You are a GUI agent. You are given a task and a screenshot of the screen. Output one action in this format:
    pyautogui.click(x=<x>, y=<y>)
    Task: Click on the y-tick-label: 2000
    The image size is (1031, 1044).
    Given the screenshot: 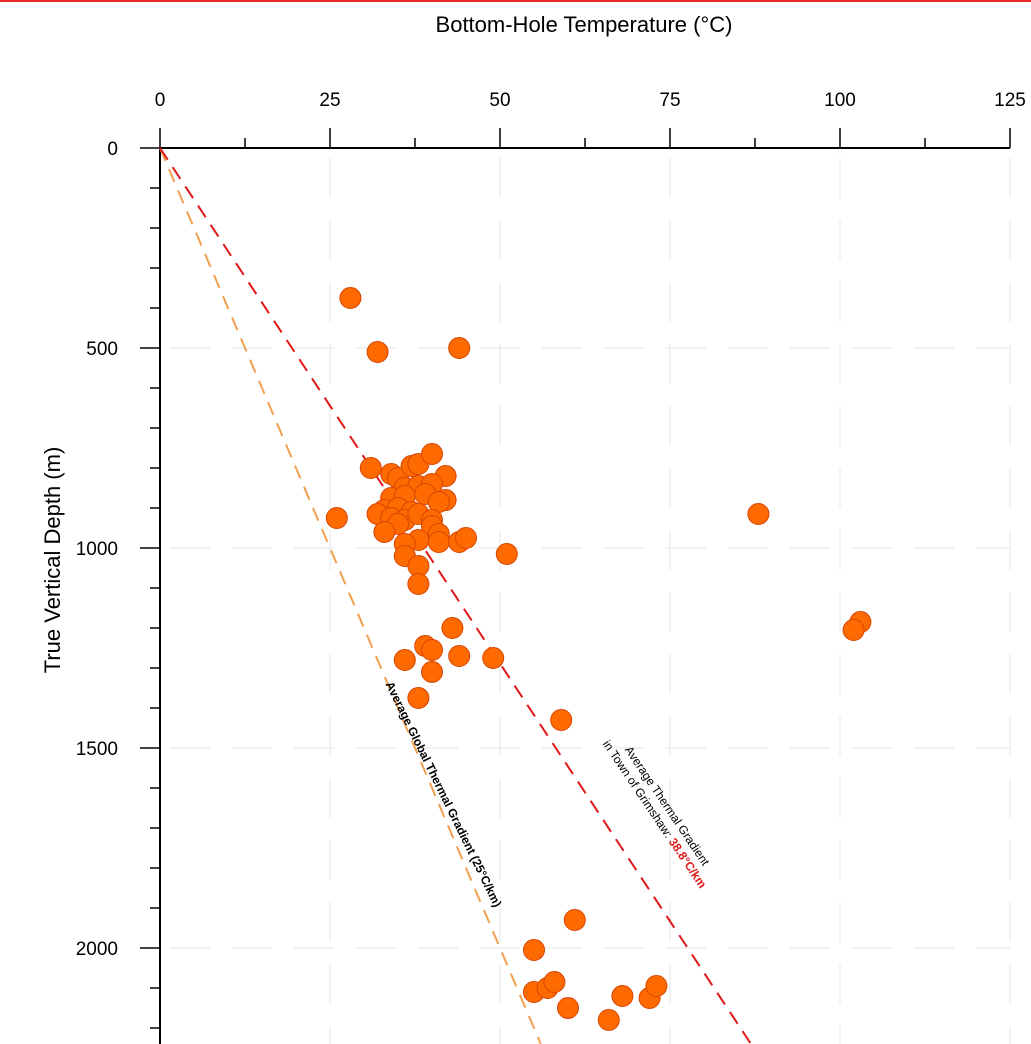 What is the action you would take?
    pyautogui.click(x=97, y=949)
    